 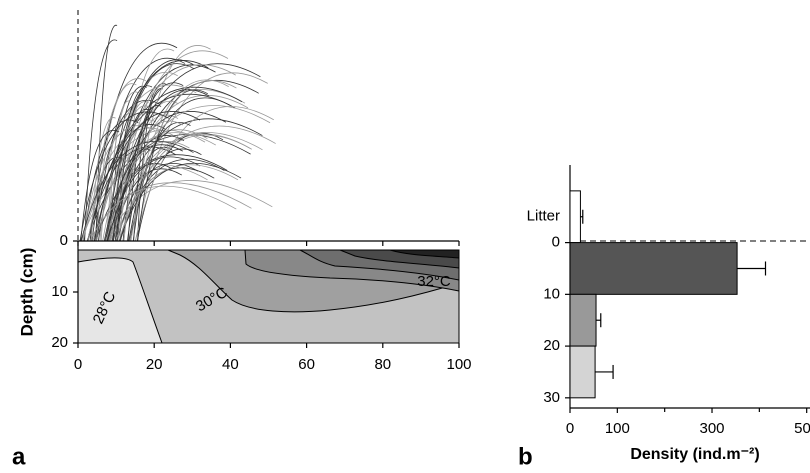 I want to click on x-tick-label: 500, so click(x=802, y=428).